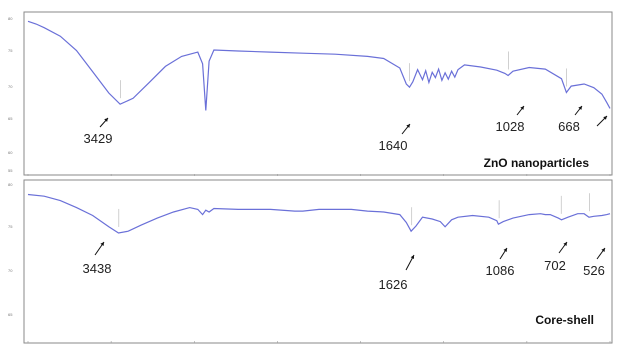  I want to click on y-tick-label: 60, so click(10, 152).